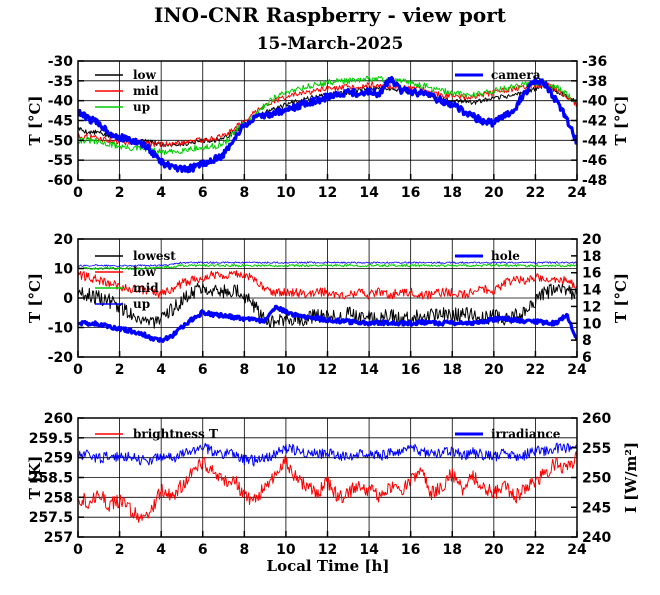  Describe the element at coordinates (327, 323) in the screenshot. I see `series-line-hole` at that location.